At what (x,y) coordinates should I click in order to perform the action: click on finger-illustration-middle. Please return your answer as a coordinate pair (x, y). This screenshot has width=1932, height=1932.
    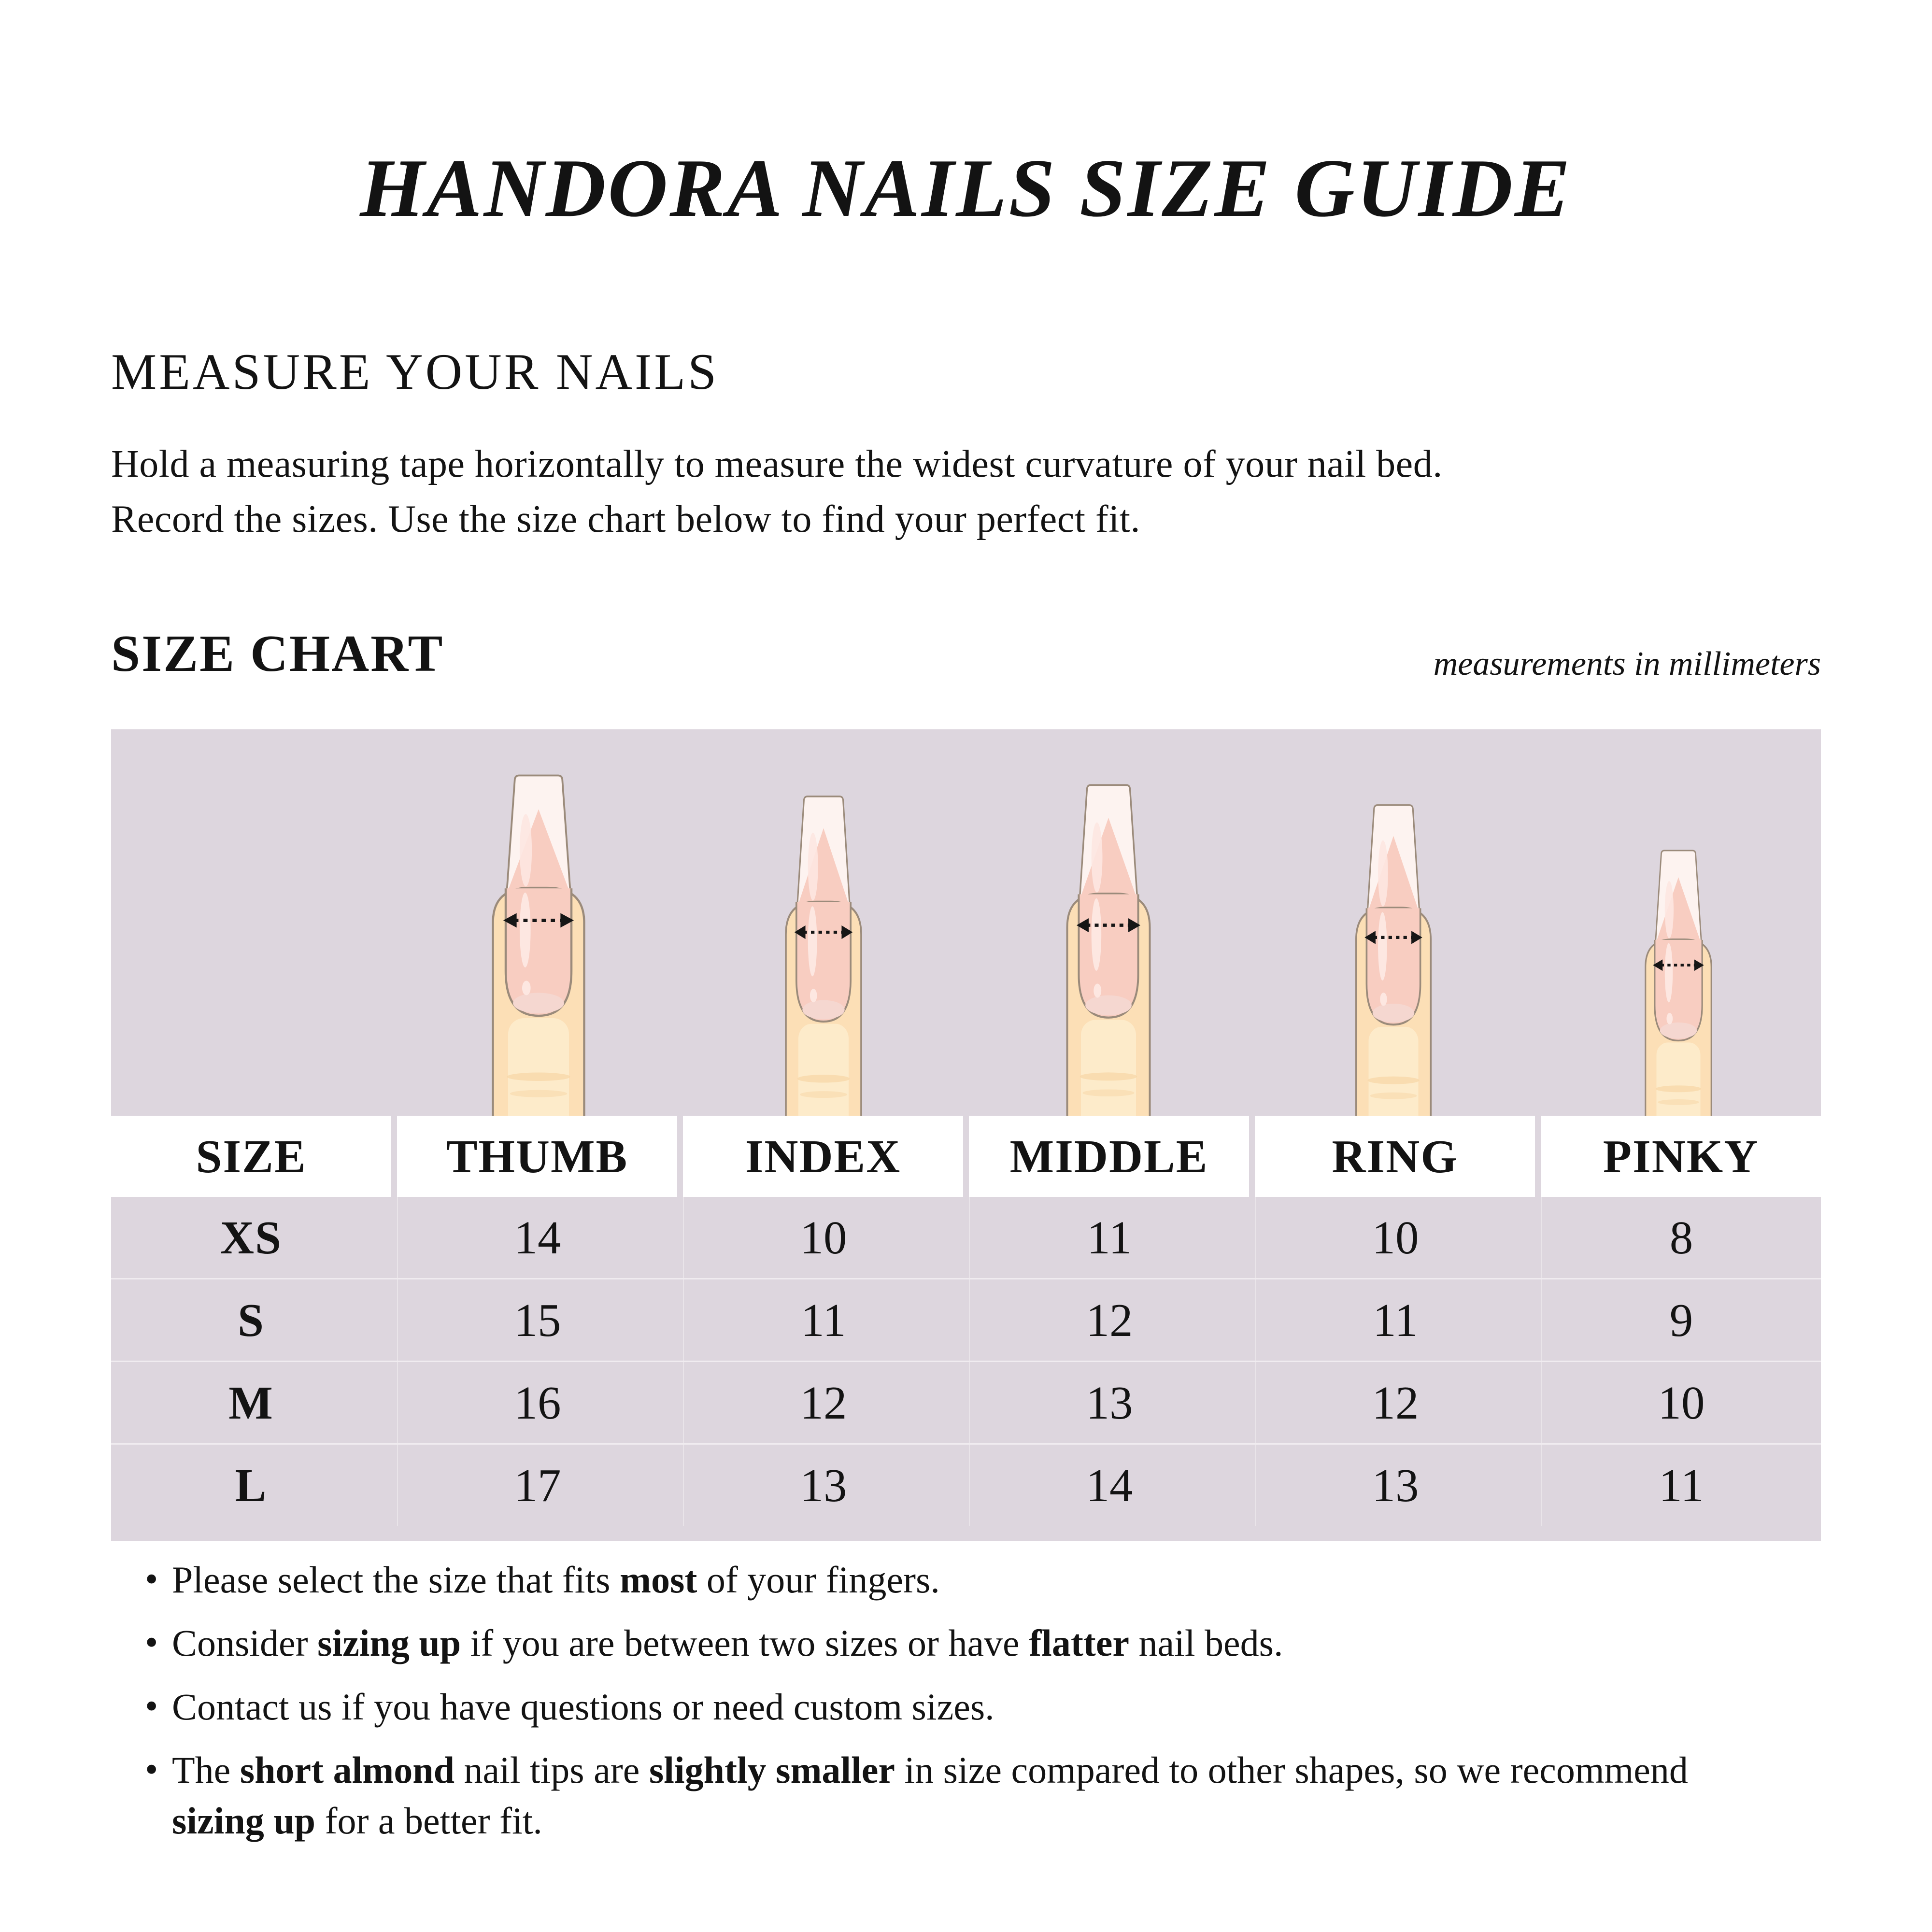
    Looking at the image, I should click on (1108, 948).